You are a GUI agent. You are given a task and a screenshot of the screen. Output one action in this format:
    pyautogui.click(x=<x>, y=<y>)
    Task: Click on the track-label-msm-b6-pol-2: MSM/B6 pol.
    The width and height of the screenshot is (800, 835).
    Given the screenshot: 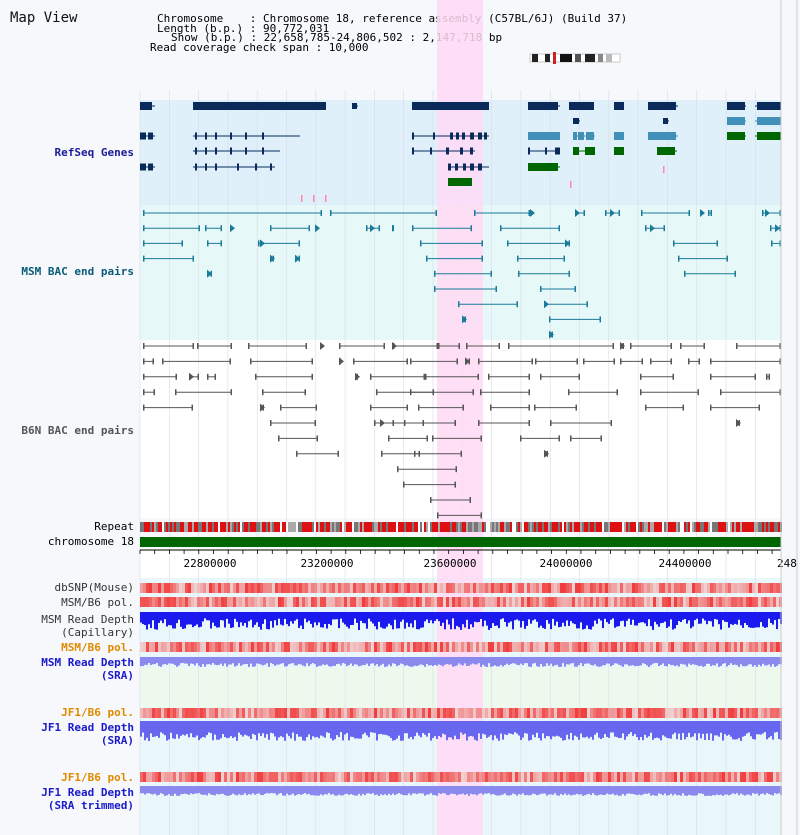 What is the action you would take?
    pyautogui.click(x=97, y=647)
    